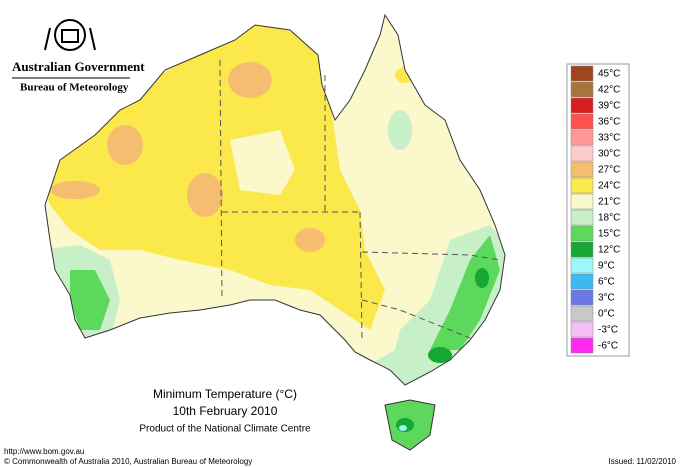 The width and height of the screenshot is (680, 467). Describe the element at coordinates (609, 186) in the screenshot. I see `legend-label: 24°C` at that location.